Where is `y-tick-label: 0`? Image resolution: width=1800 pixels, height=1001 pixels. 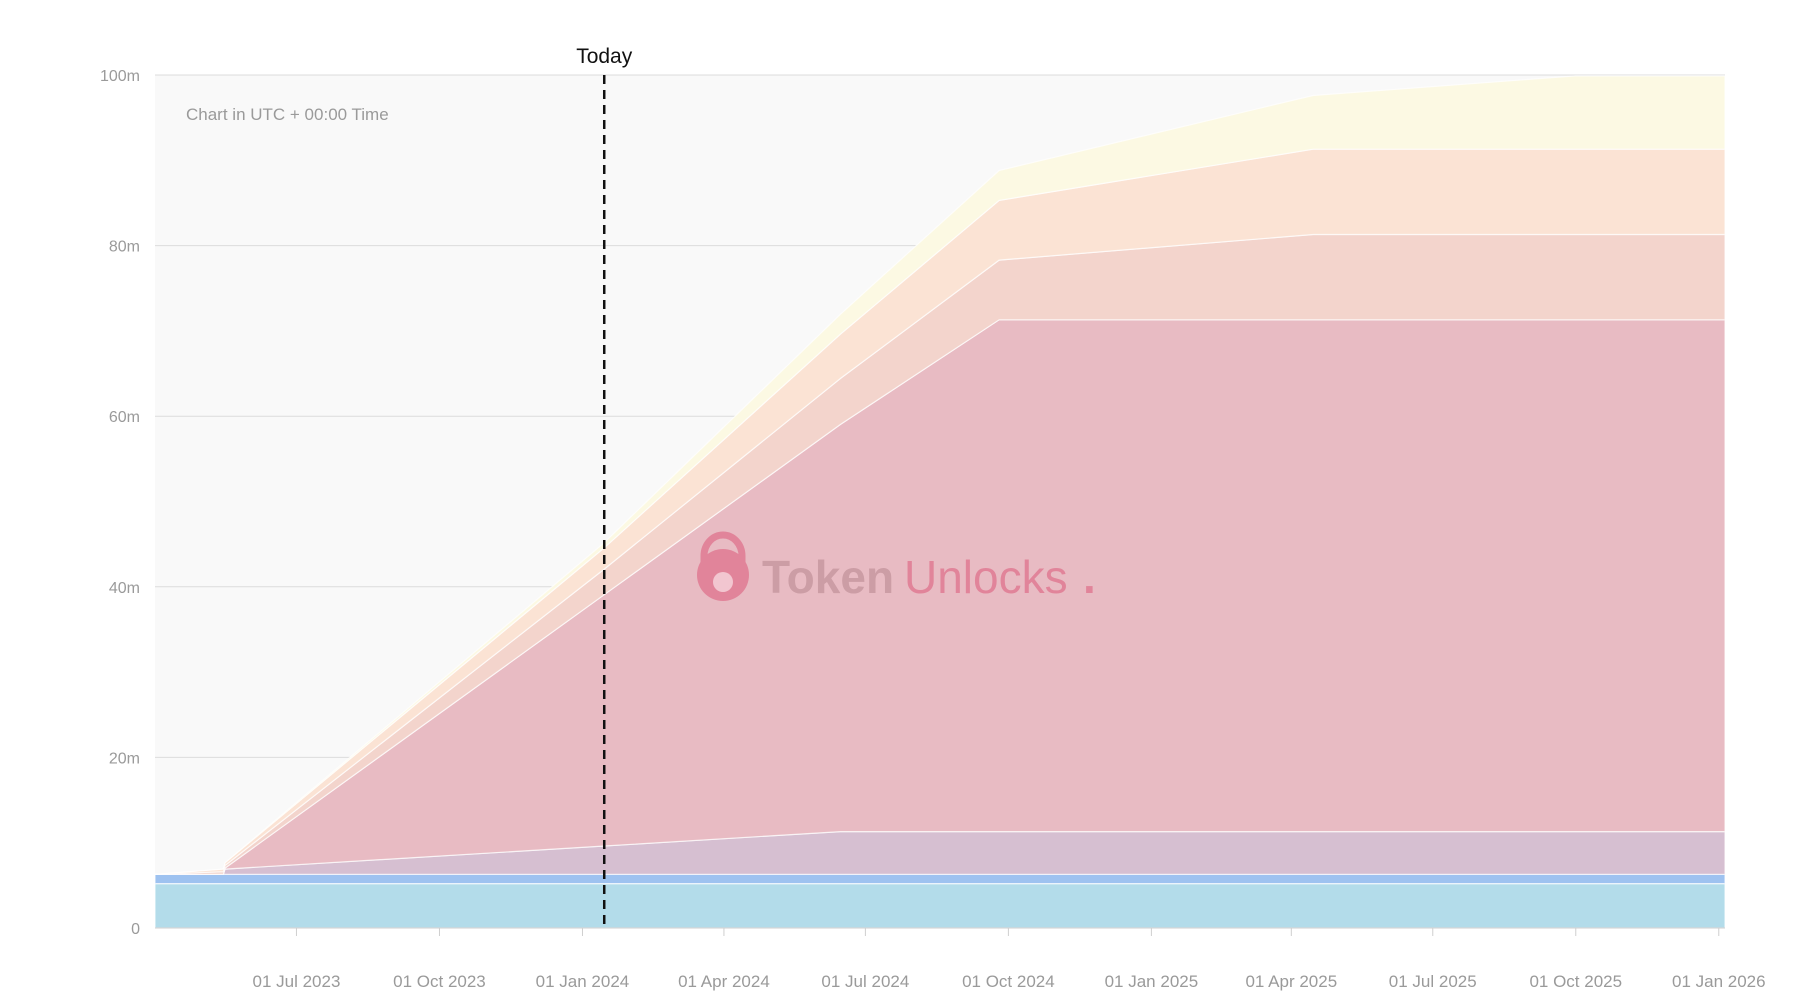 y-tick-label: 0 is located at coordinates (135, 929).